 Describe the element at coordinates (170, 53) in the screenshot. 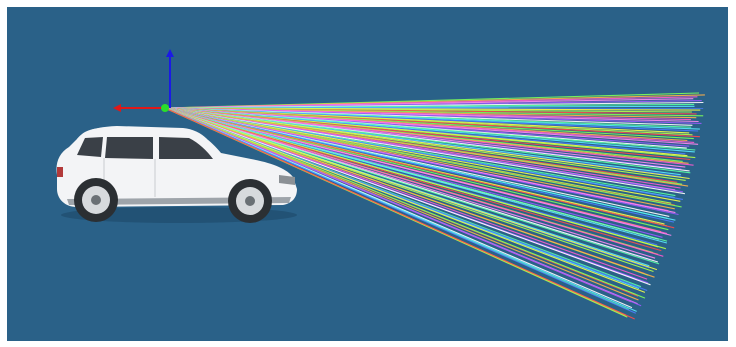

I see `y-axis-arrowhead` at that location.